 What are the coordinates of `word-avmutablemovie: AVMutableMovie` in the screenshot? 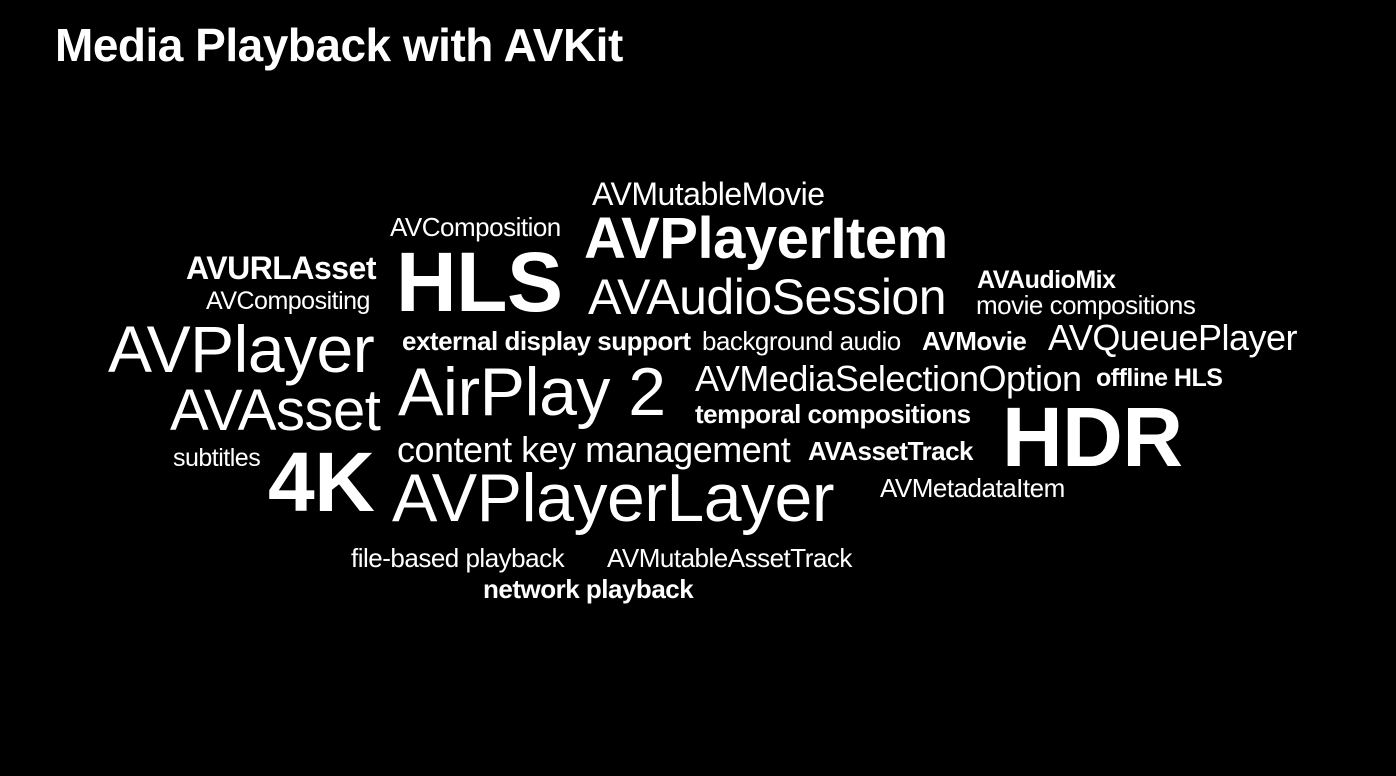 It's located at (708, 194).